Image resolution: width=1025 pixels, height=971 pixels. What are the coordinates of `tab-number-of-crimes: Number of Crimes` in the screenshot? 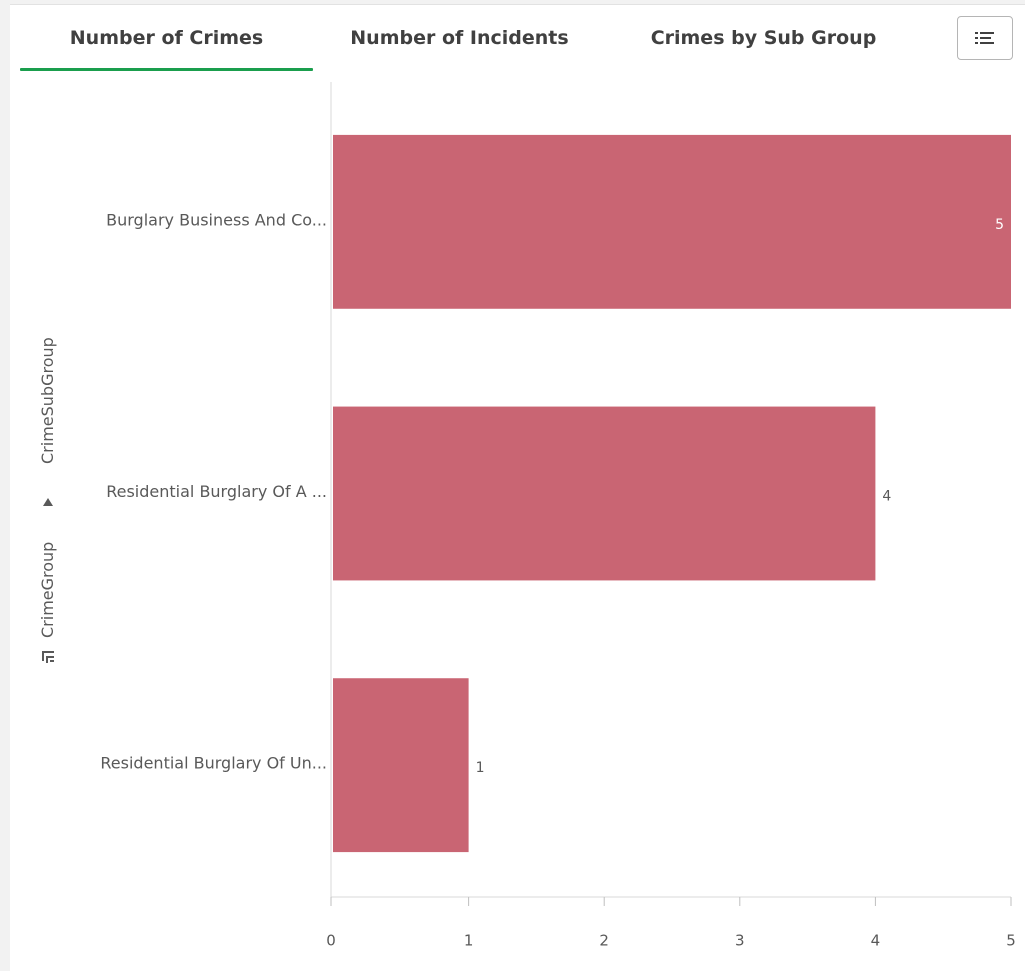 It's located at (166, 38).